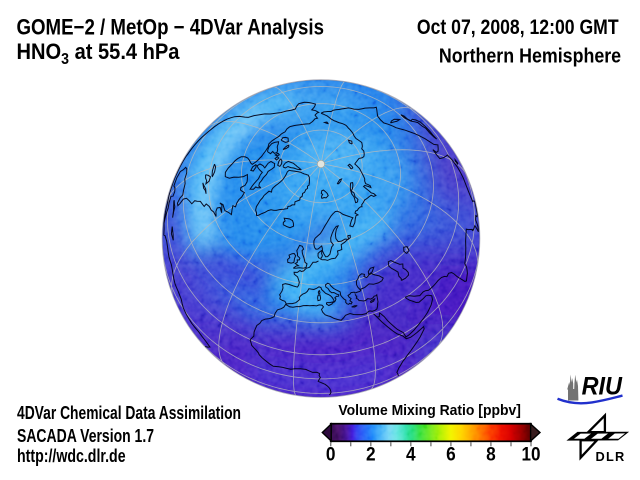 The image size is (640, 480). Describe the element at coordinates (129, 412) in the screenshot. I see `svg-text:4DVar Chemical Data Assimilati: 4DVar Chemical Data Assimilation` at that location.